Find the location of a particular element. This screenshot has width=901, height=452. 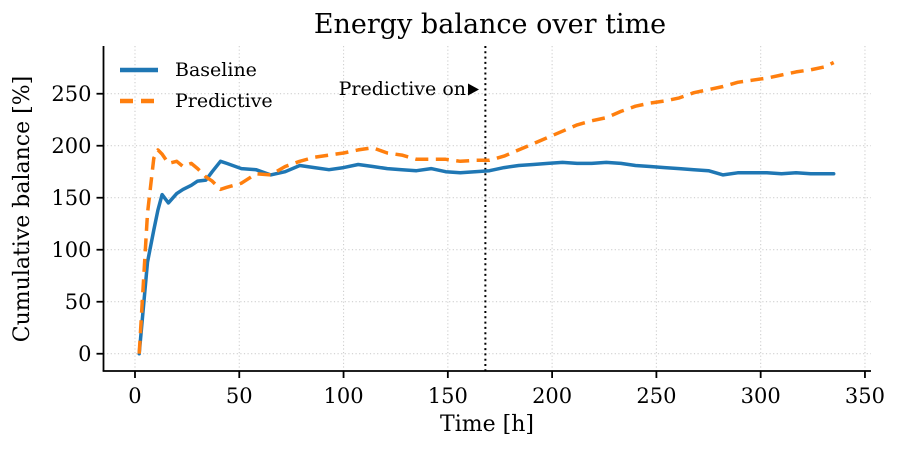

y-tick-label: 100 is located at coordinates (71, 250).